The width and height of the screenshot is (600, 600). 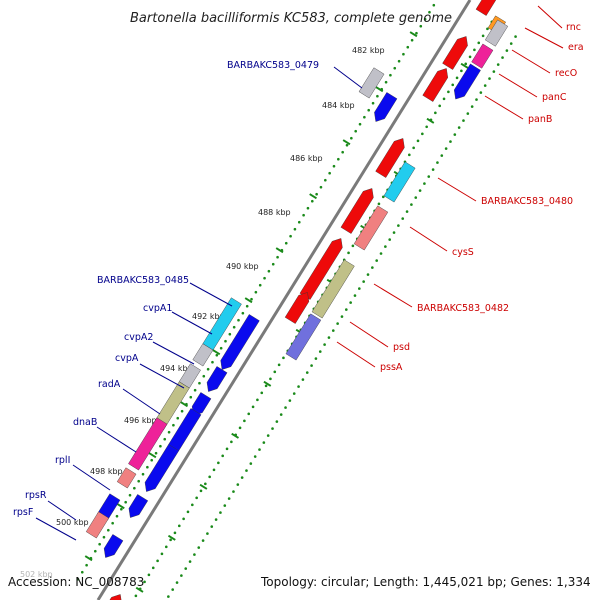 What do you see at coordinates (391, 367) in the screenshot?
I see `gene-label-right: pssA` at bounding box center [391, 367].